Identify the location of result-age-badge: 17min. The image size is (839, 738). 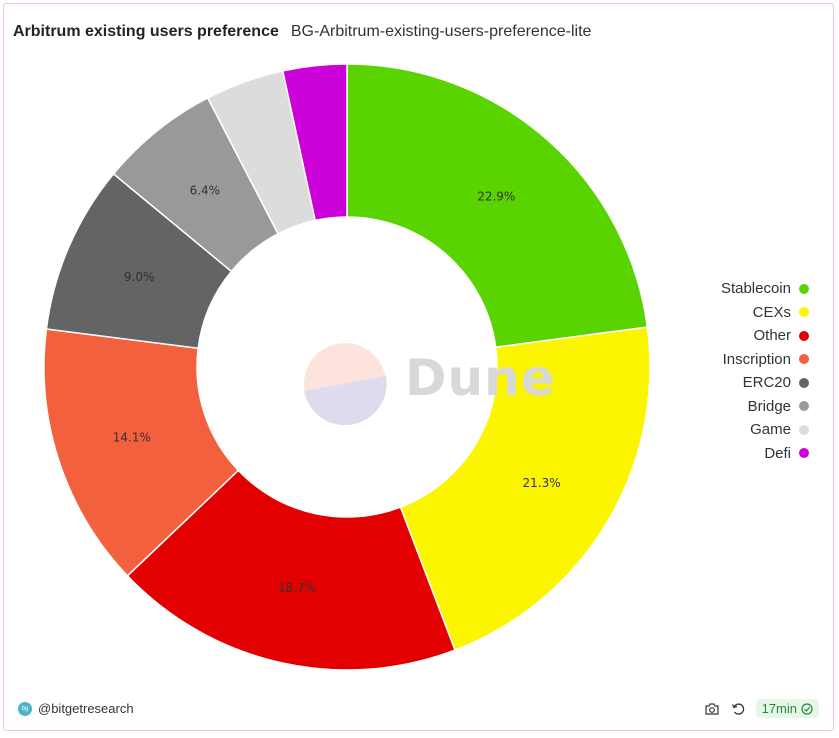
(787, 708).